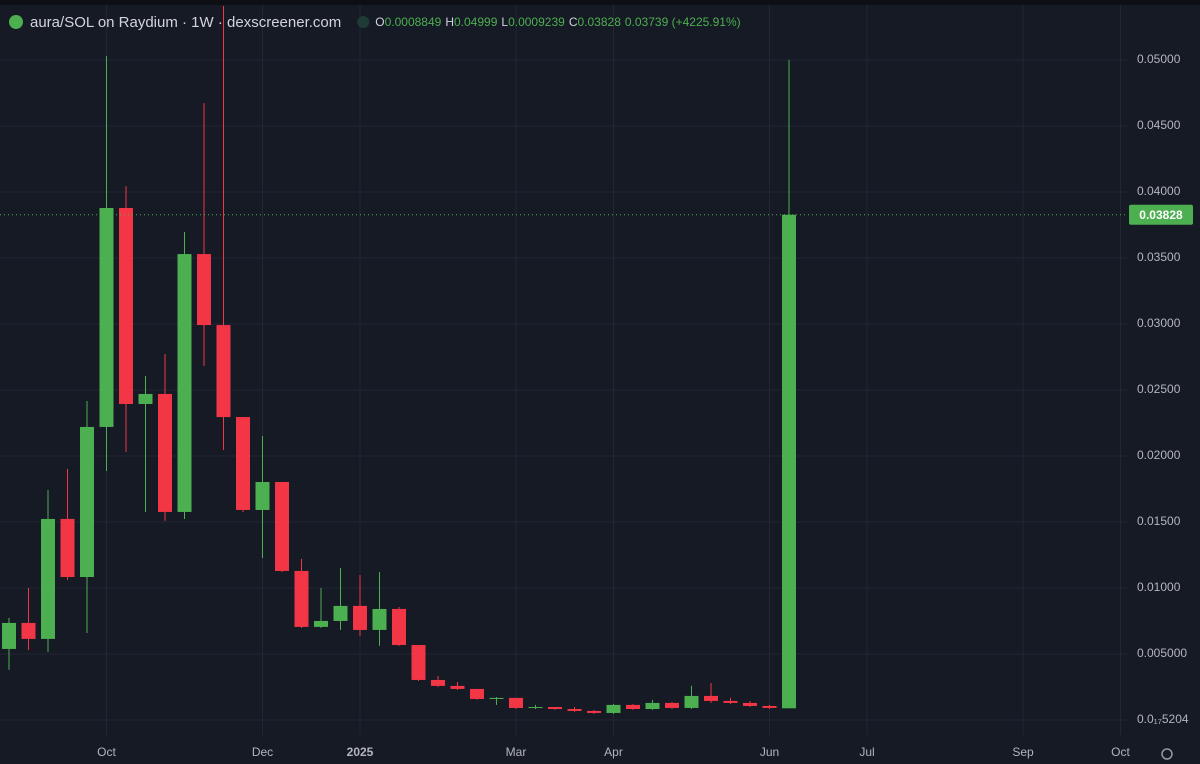 The width and height of the screenshot is (1200, 764). Describe the element at coordinates (1159, 323) in the screenshot. I see `y-tick-label: 0.03000` at that location.